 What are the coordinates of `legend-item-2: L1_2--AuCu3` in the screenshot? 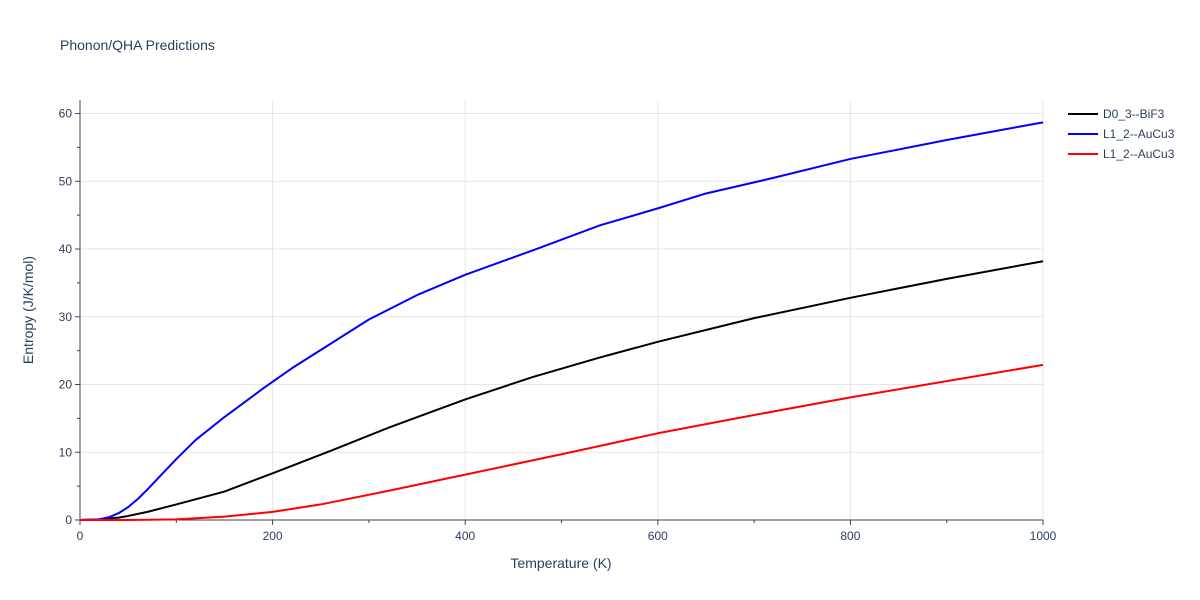 It's located at (1121, 134).